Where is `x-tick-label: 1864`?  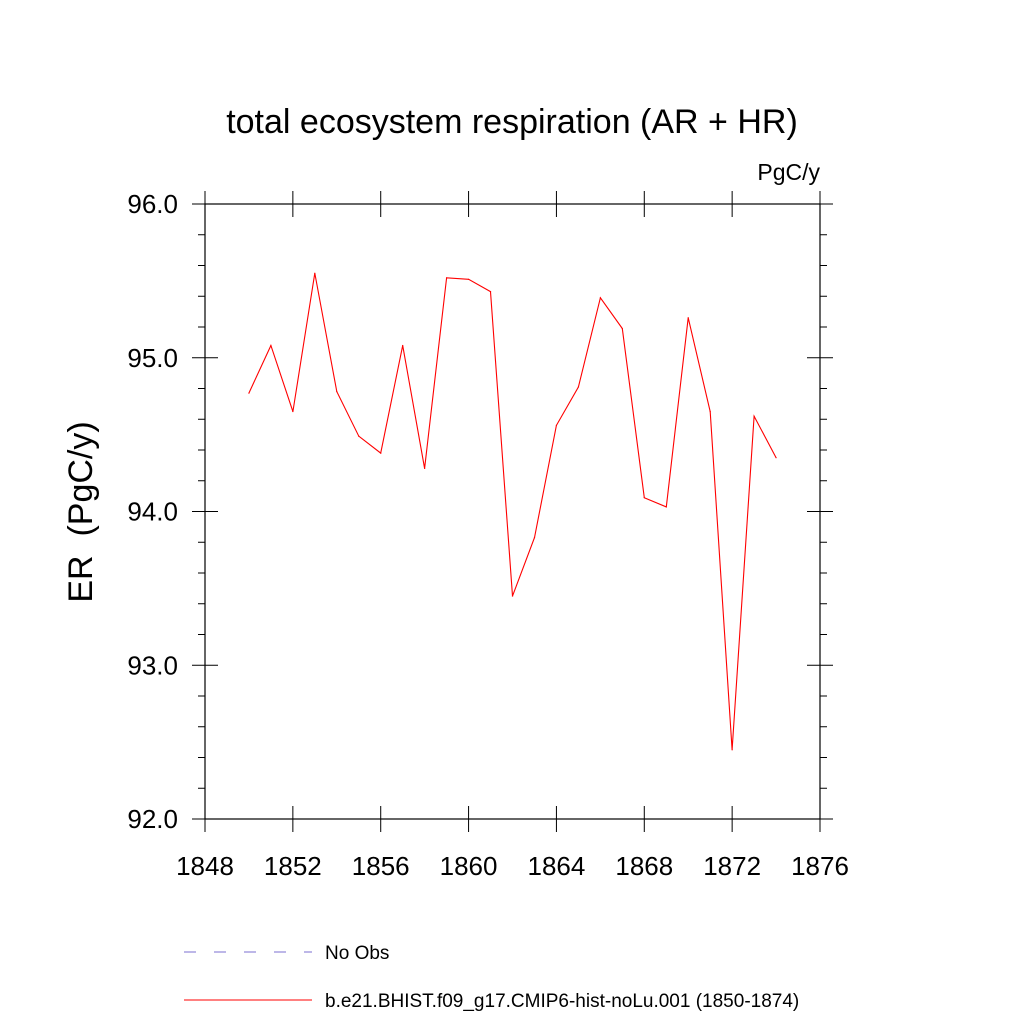 x-tick-label: 1864 is located at coordinates (557, 866).